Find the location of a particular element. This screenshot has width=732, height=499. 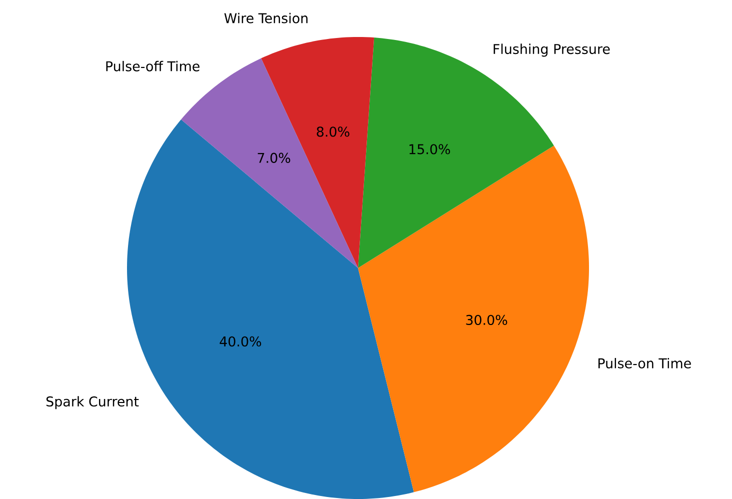

data-label: 40.0% is located at coordinates (241, 341).